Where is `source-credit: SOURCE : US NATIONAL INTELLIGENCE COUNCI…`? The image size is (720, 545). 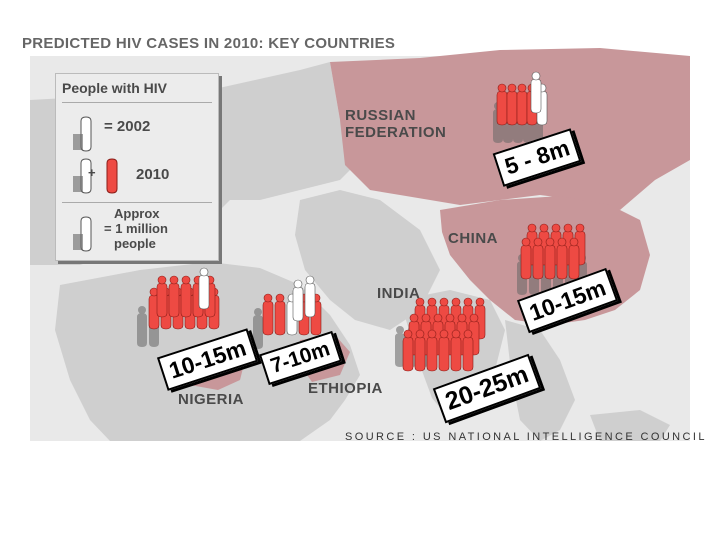
source-credit: SOURCE : US NATIONAL INTELLIGENCE COUNCI… is located at coordinates (526, 437).